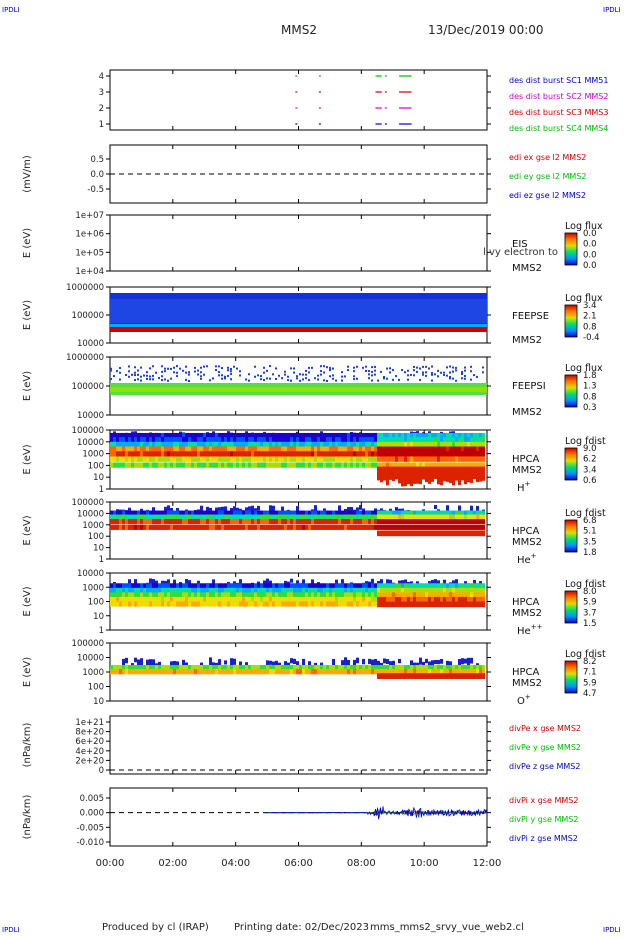 The width and height of the screenshot is (630, 938). Describe the element at coordinates (298, 243) in the screenshot. I see `panel-frame` at that location.